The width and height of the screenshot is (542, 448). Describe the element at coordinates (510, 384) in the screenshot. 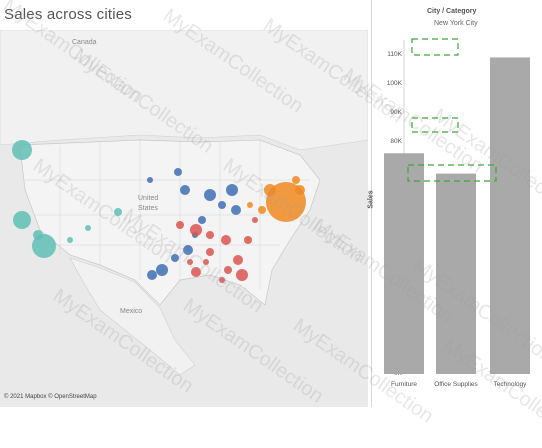

I see `category-label: Technology` at that location.